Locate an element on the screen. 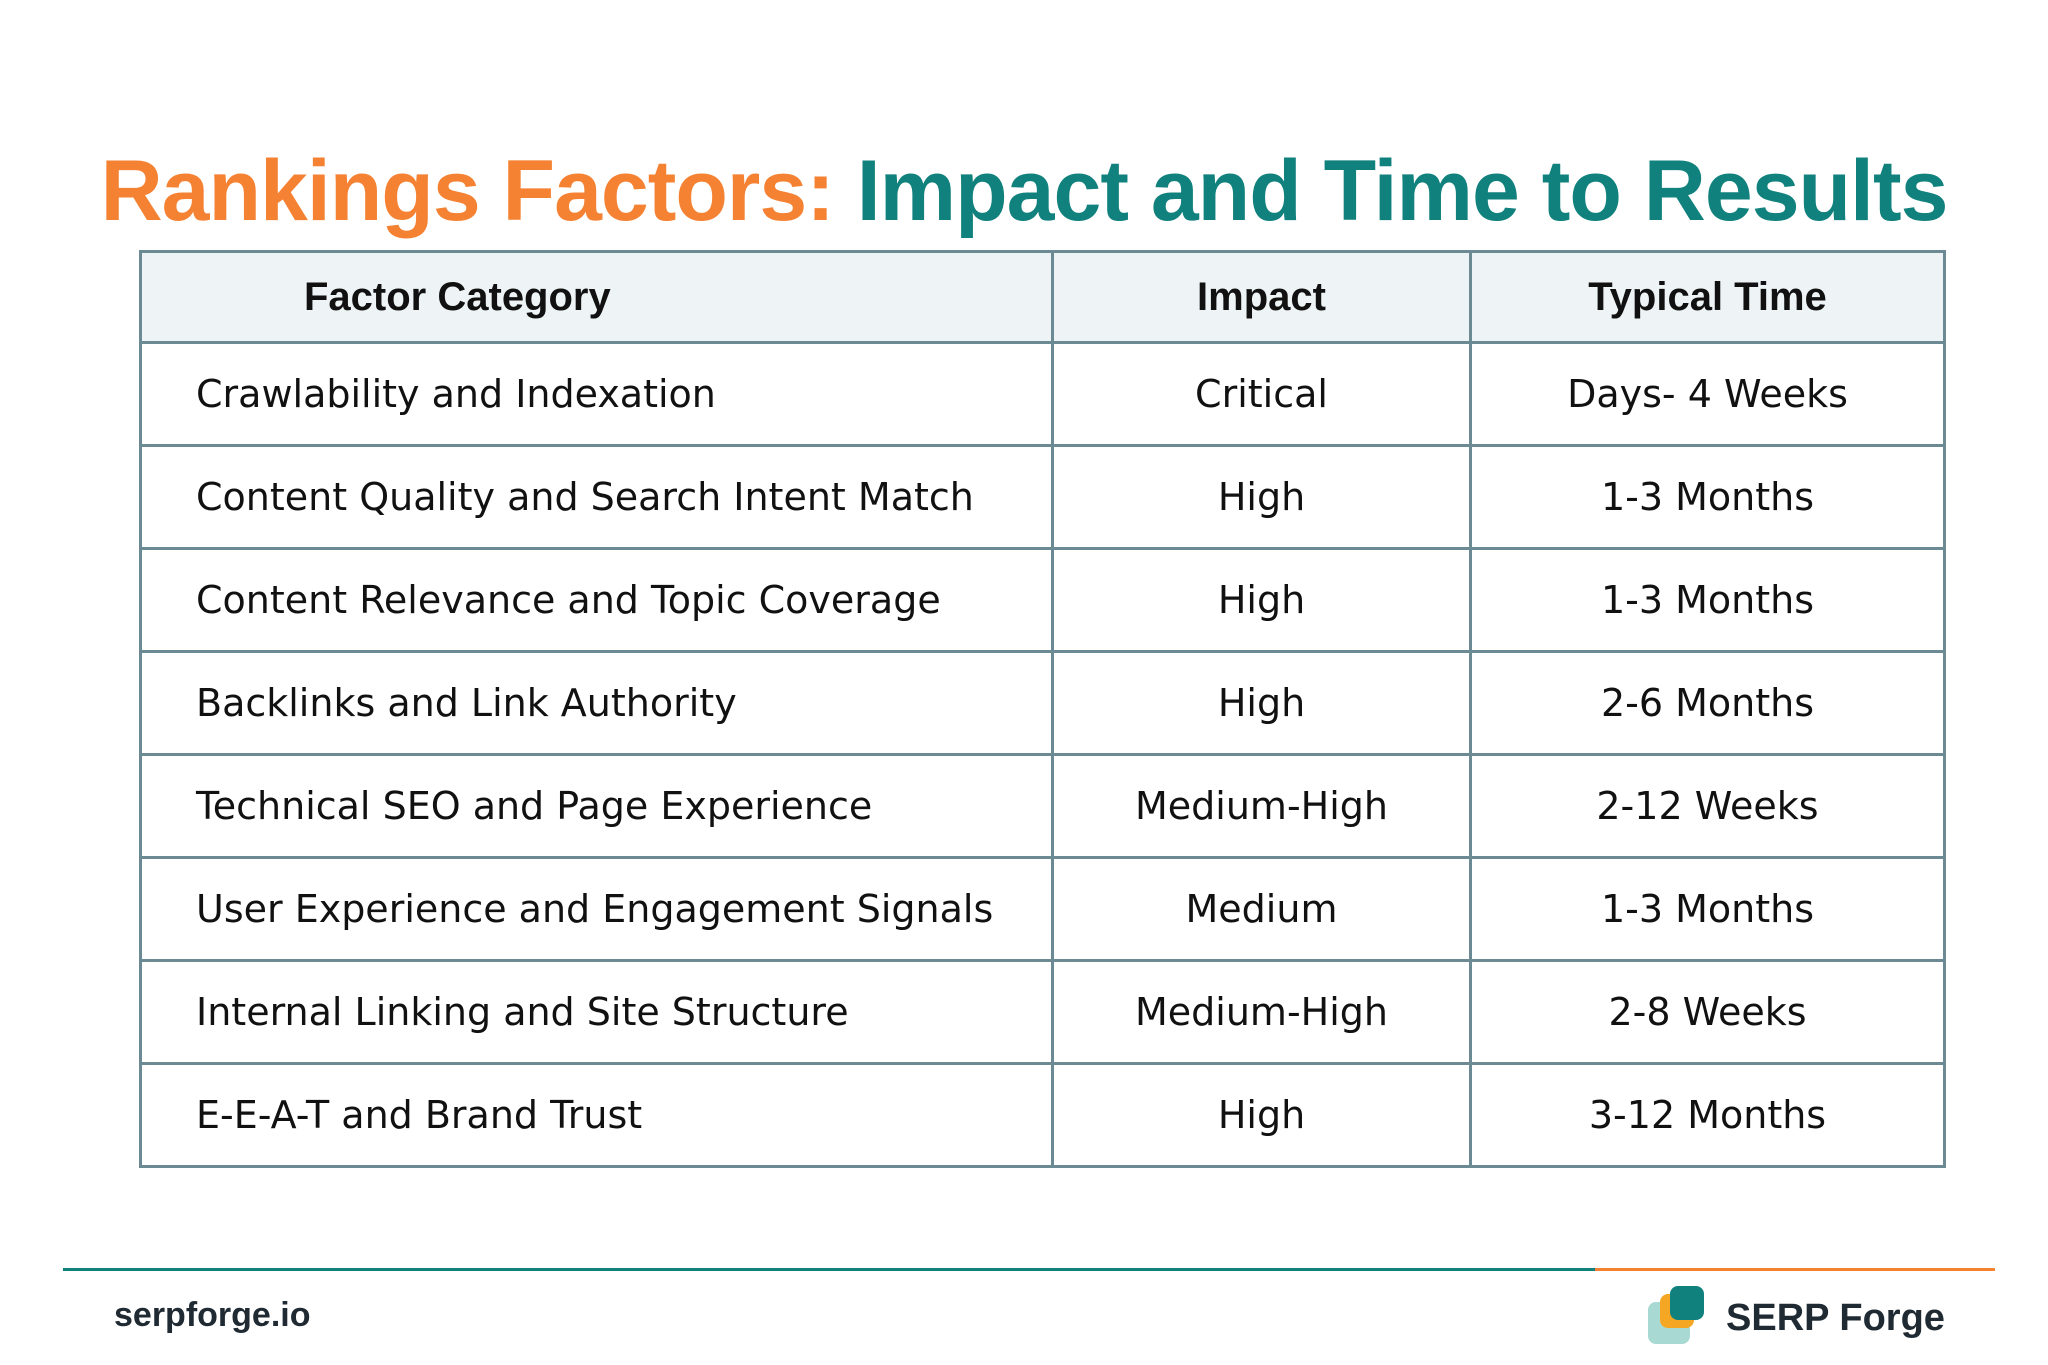 The width and height of the screenshot is (2048, 1365). cell-time: Days- 4 Weeks is located at coordinates (1707, 394).